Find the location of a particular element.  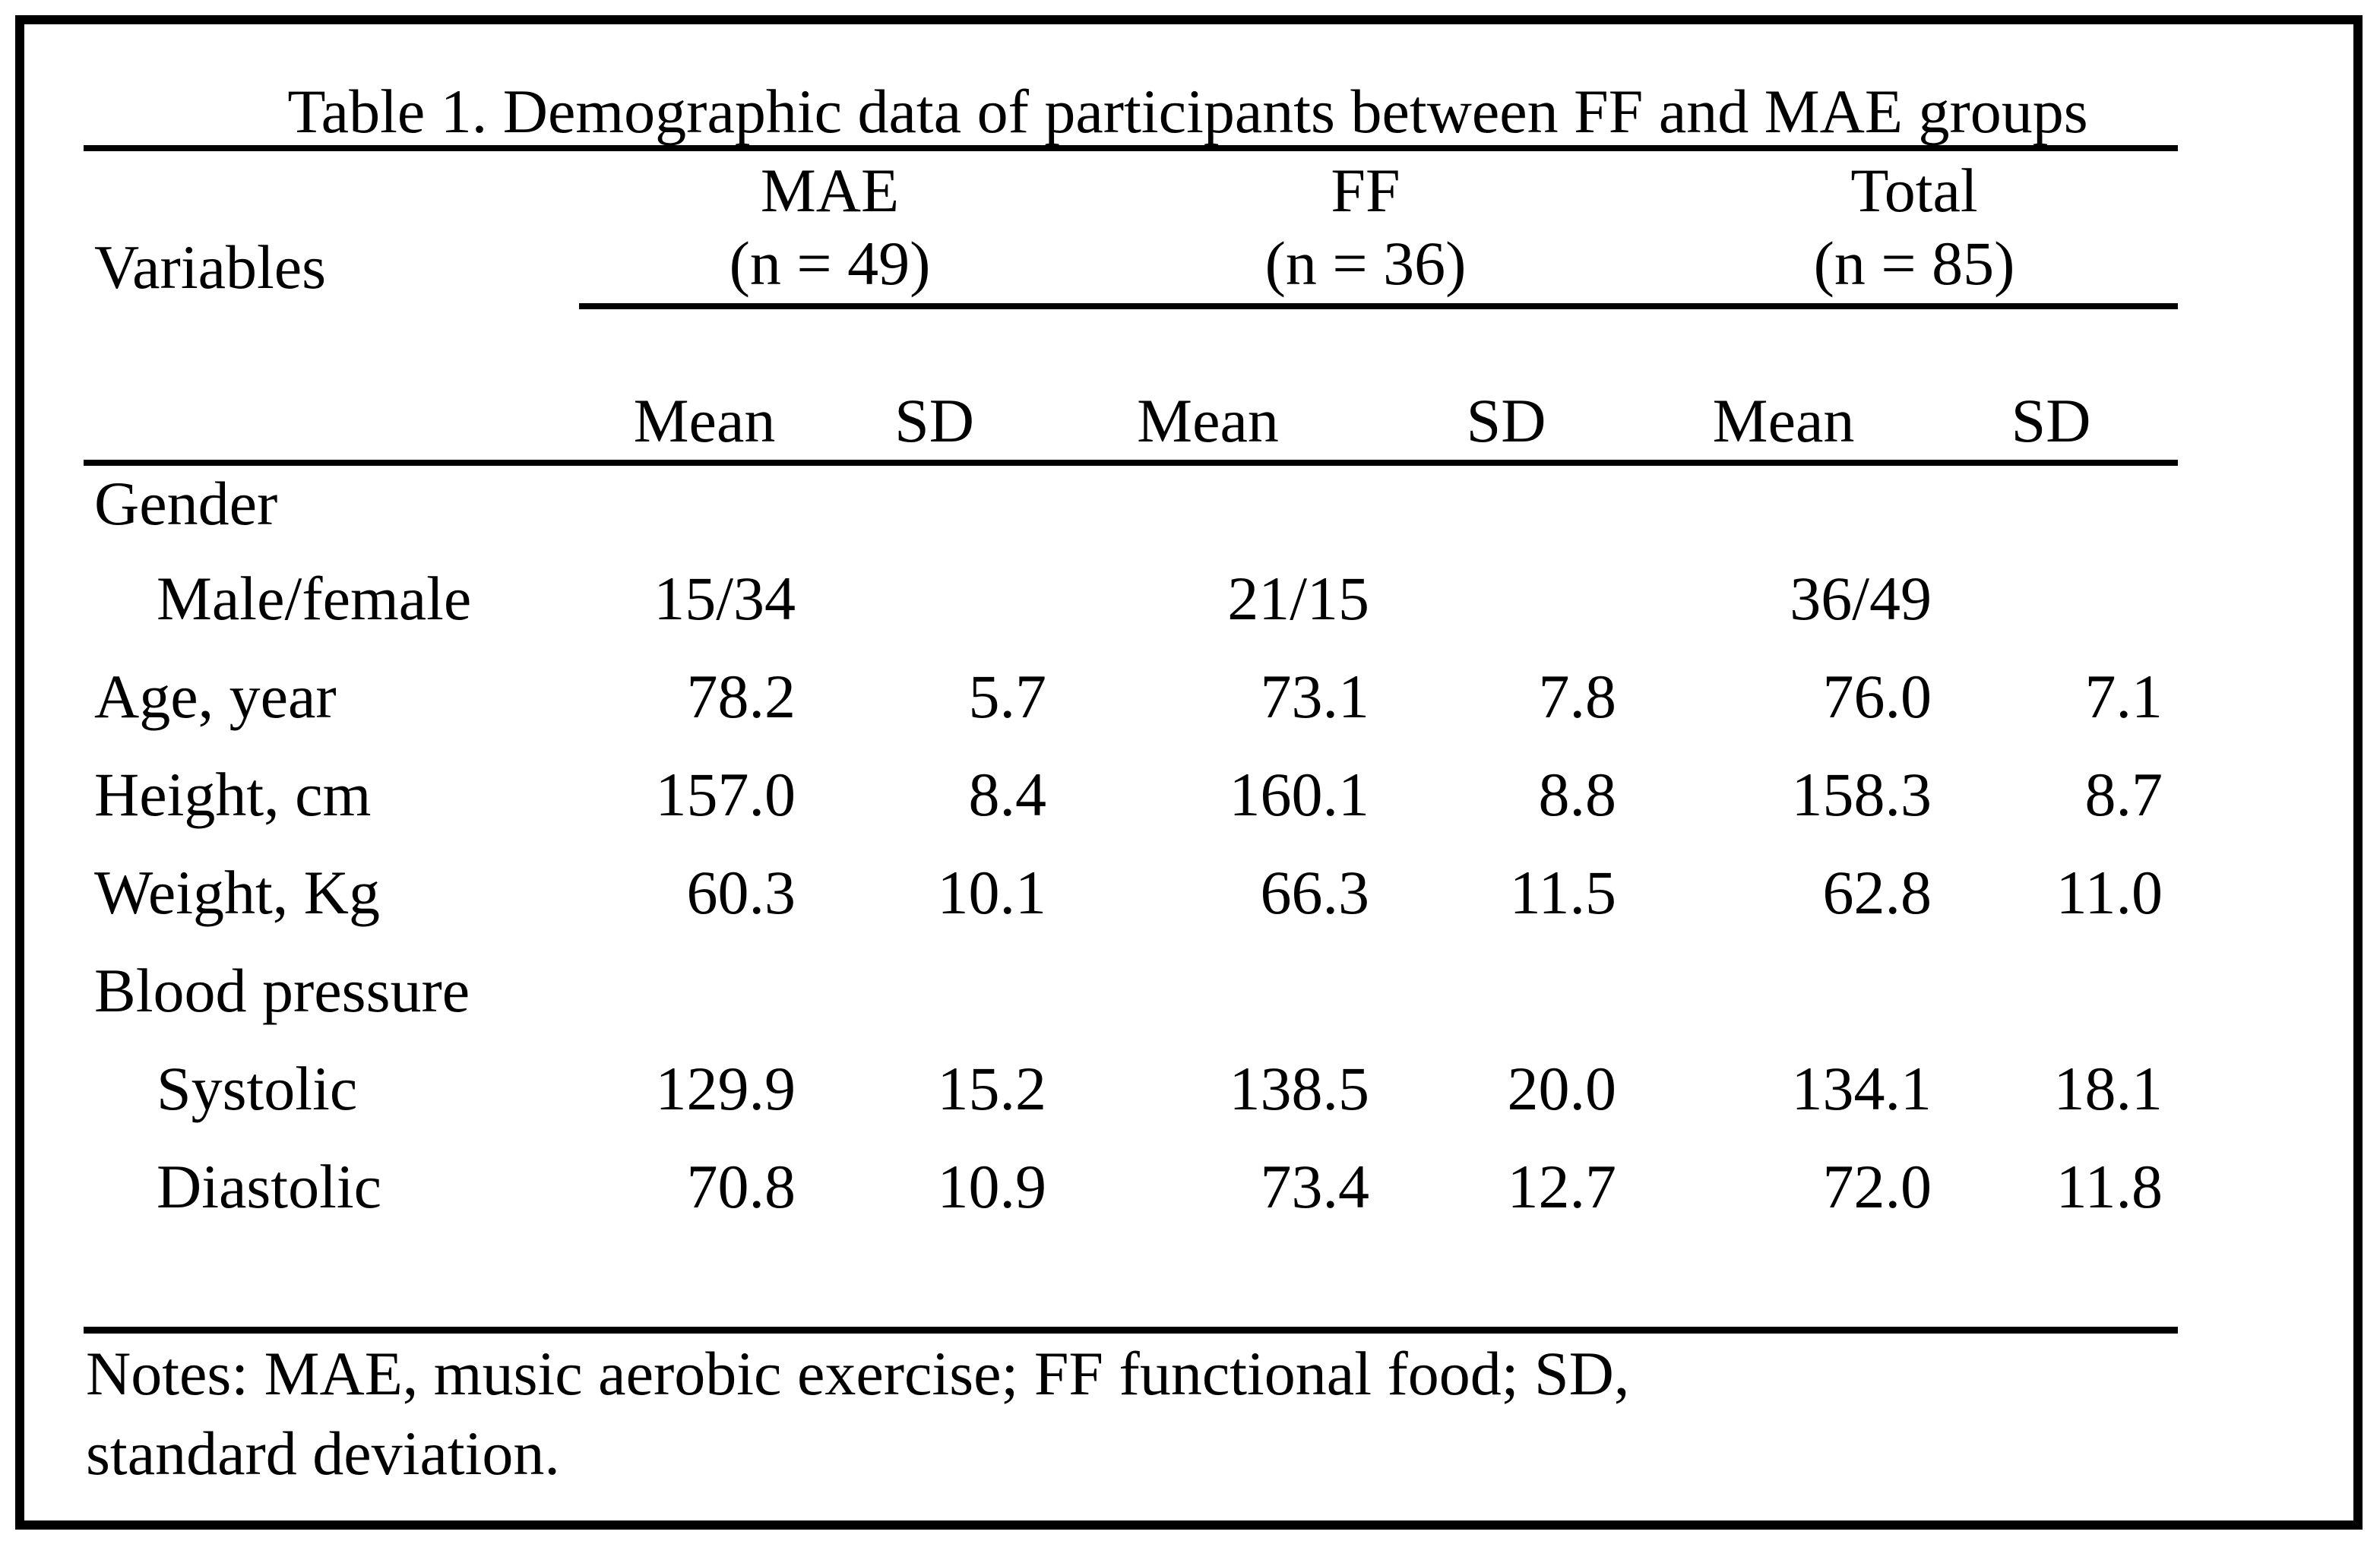

table-row-blood-pressure: Blood pressure is located at coordinates (1131, 1002).